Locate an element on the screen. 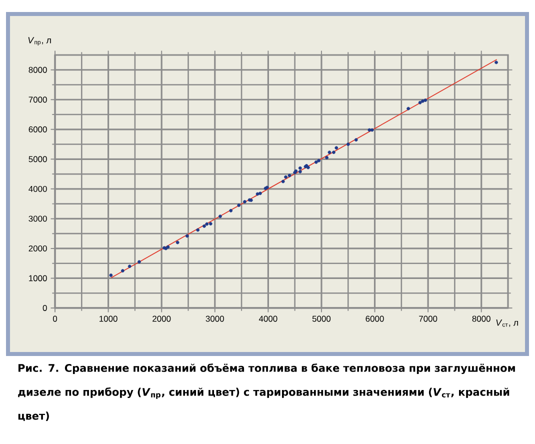 The height and width of the screenshot is (444, 535). y-tick-label: 0 is located at coordinates (44, 307).